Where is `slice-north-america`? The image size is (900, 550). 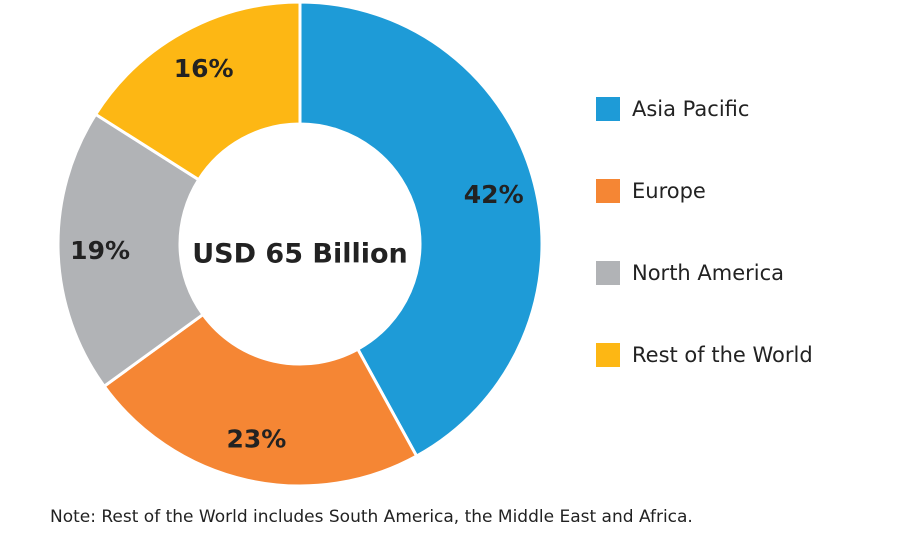 slice-north-america is located at coordinates (131, 250).